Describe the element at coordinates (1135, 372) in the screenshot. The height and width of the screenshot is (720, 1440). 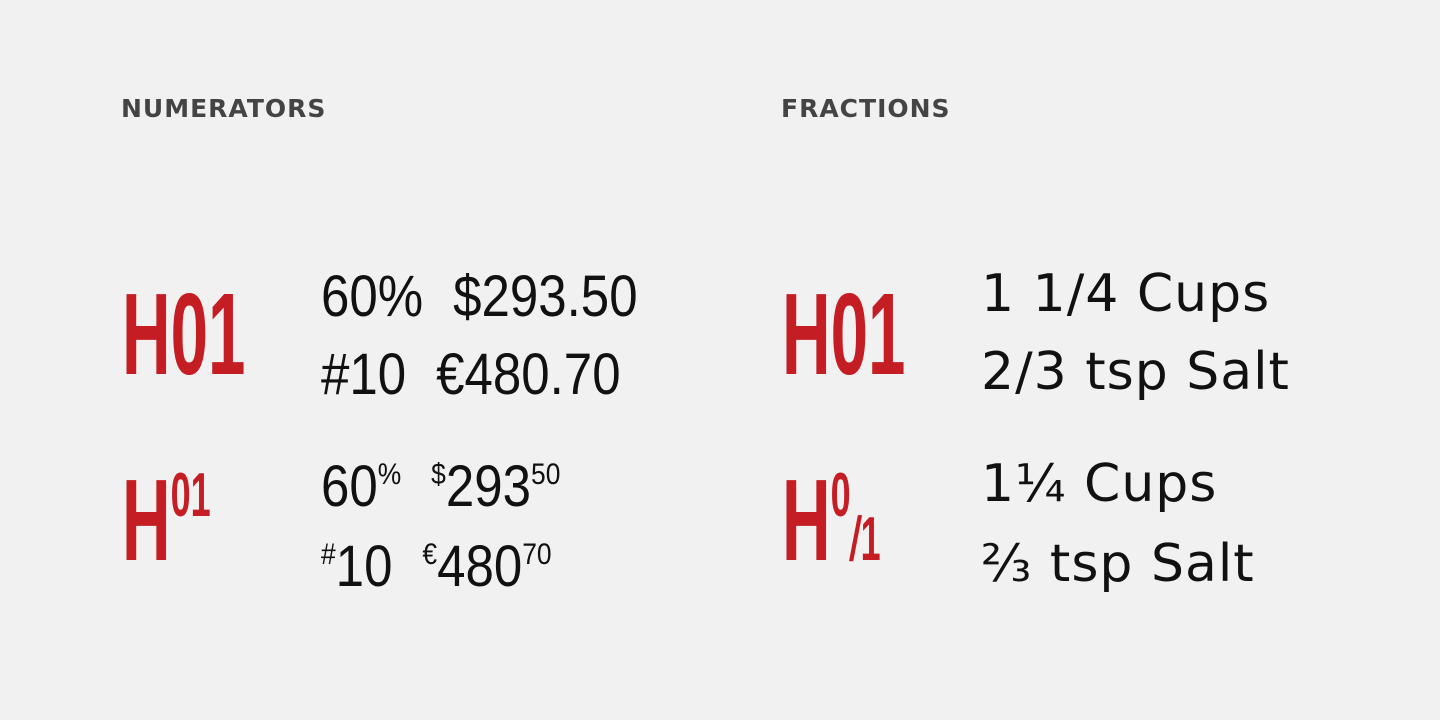
I see `fractions-row: 2/3 tsp Salt` at that location.